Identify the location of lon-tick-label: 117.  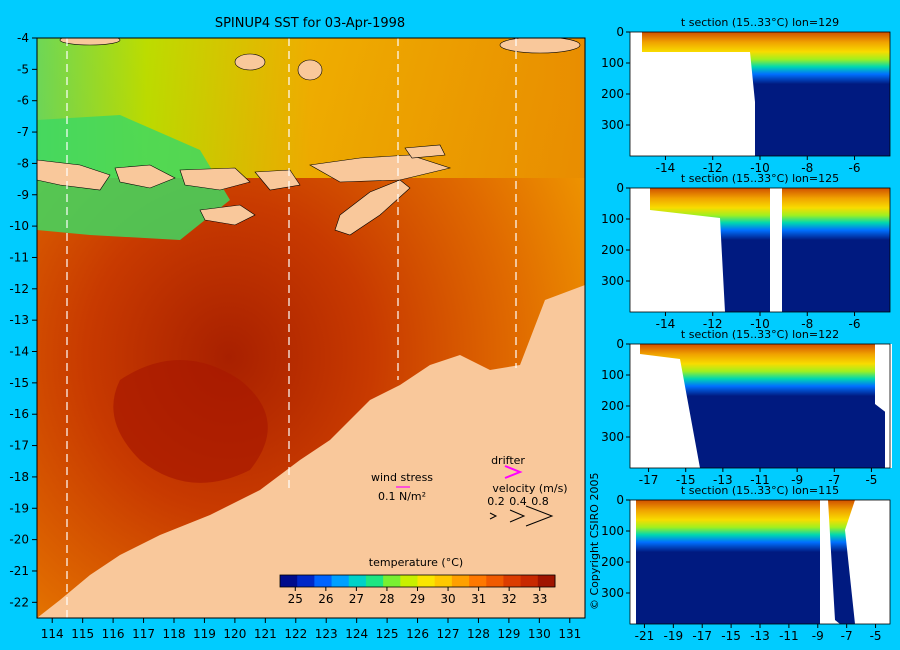
(143, 634).